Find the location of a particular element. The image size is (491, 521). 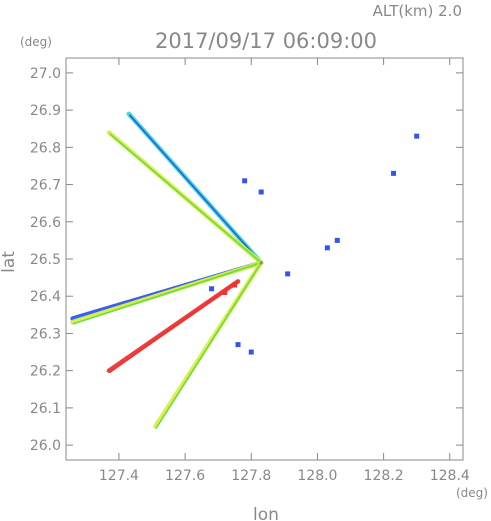

y-axis-title: lat is located at coordinates (9, 262).